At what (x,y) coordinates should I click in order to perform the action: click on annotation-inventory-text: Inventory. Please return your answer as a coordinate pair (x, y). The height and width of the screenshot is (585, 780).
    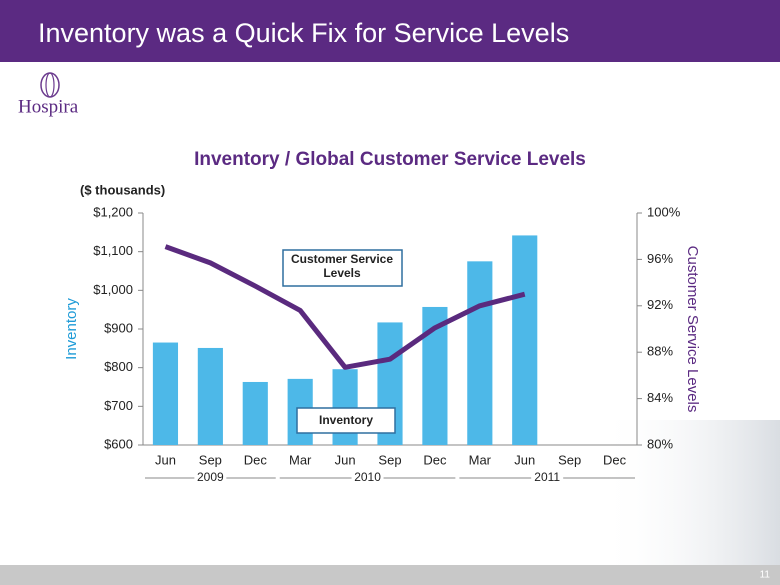
    Looking at the image, I should click on (346, 420).